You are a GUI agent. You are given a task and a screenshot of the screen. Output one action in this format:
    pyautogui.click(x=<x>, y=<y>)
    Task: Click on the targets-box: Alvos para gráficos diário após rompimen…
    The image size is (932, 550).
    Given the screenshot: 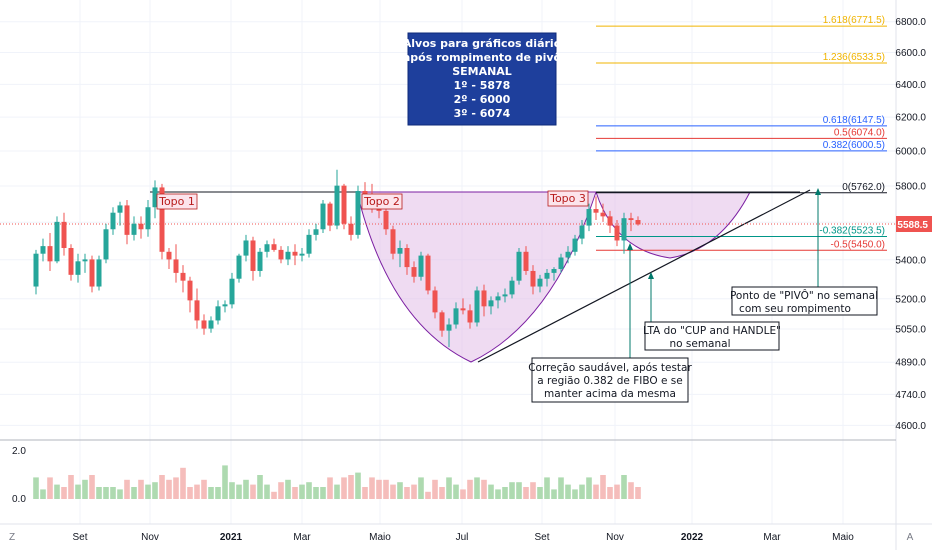 What is the action you would take?
    pyautogui.click(x=482, y=79)
    